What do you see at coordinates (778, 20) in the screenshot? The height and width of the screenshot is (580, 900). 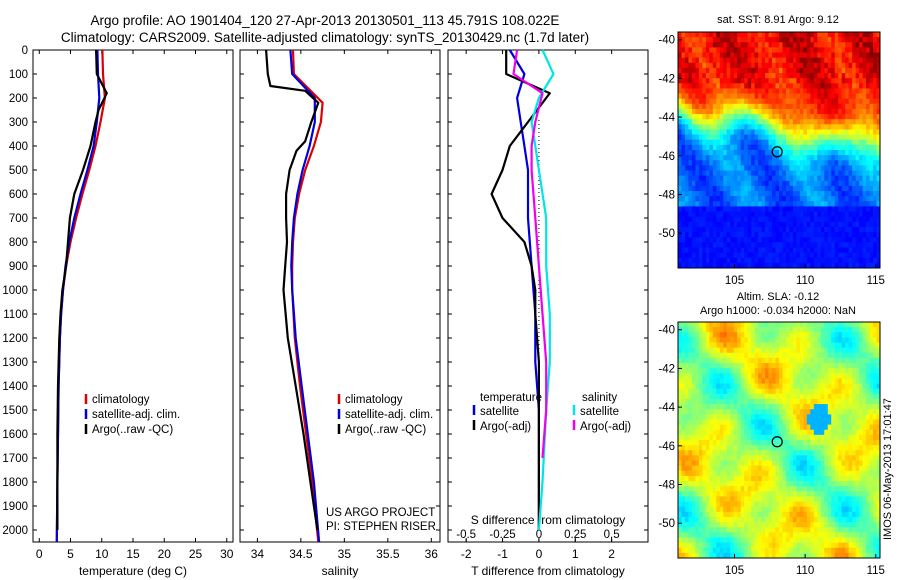 I see `sst-panel-title: sat. SST: 8.91 Argo: 9.12` at bounding box center [778, 20].